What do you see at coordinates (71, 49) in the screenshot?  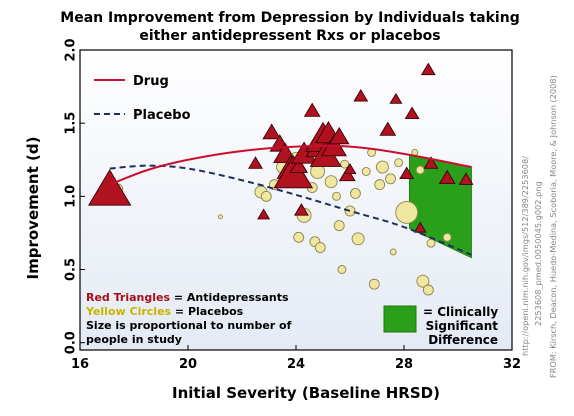 I see `y-tick-label: 2.0` at bounding box center [71, 49].